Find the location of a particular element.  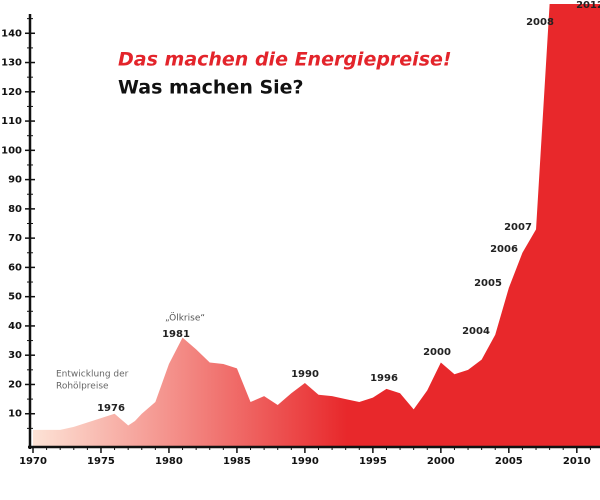

annotation: 2006 is located at coordinates (504, 249).